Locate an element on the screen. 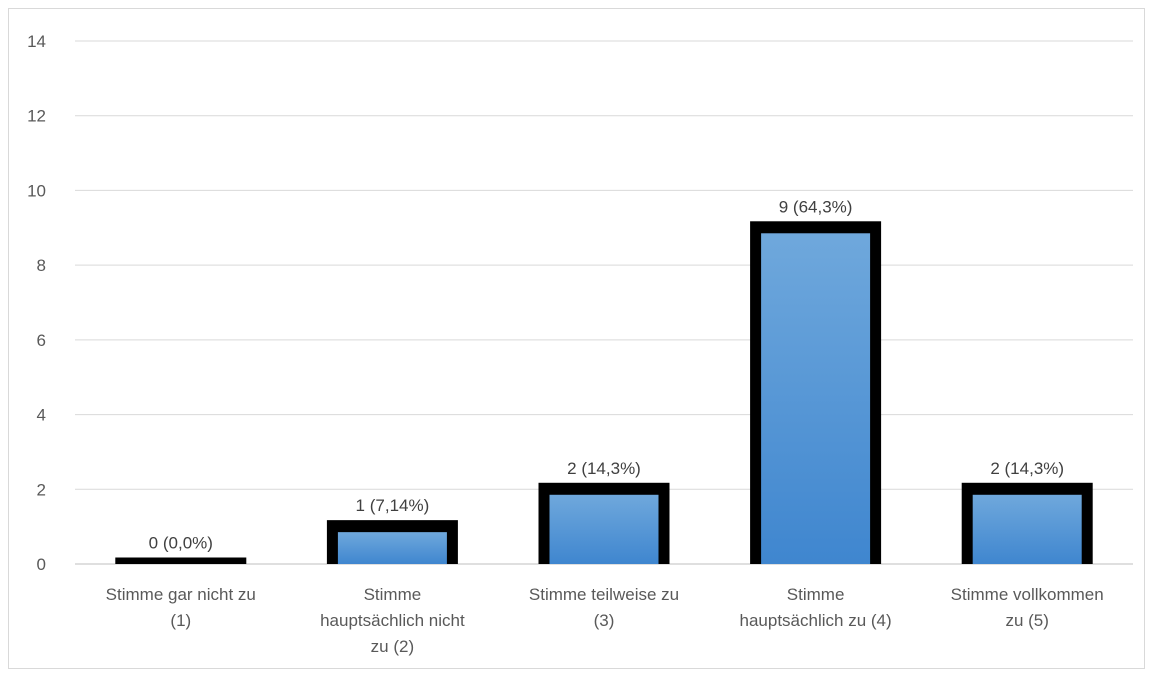 The height and width of the screenshot is (677, 1153). y-tick-label: 6 is located at coordinates (41, 340).